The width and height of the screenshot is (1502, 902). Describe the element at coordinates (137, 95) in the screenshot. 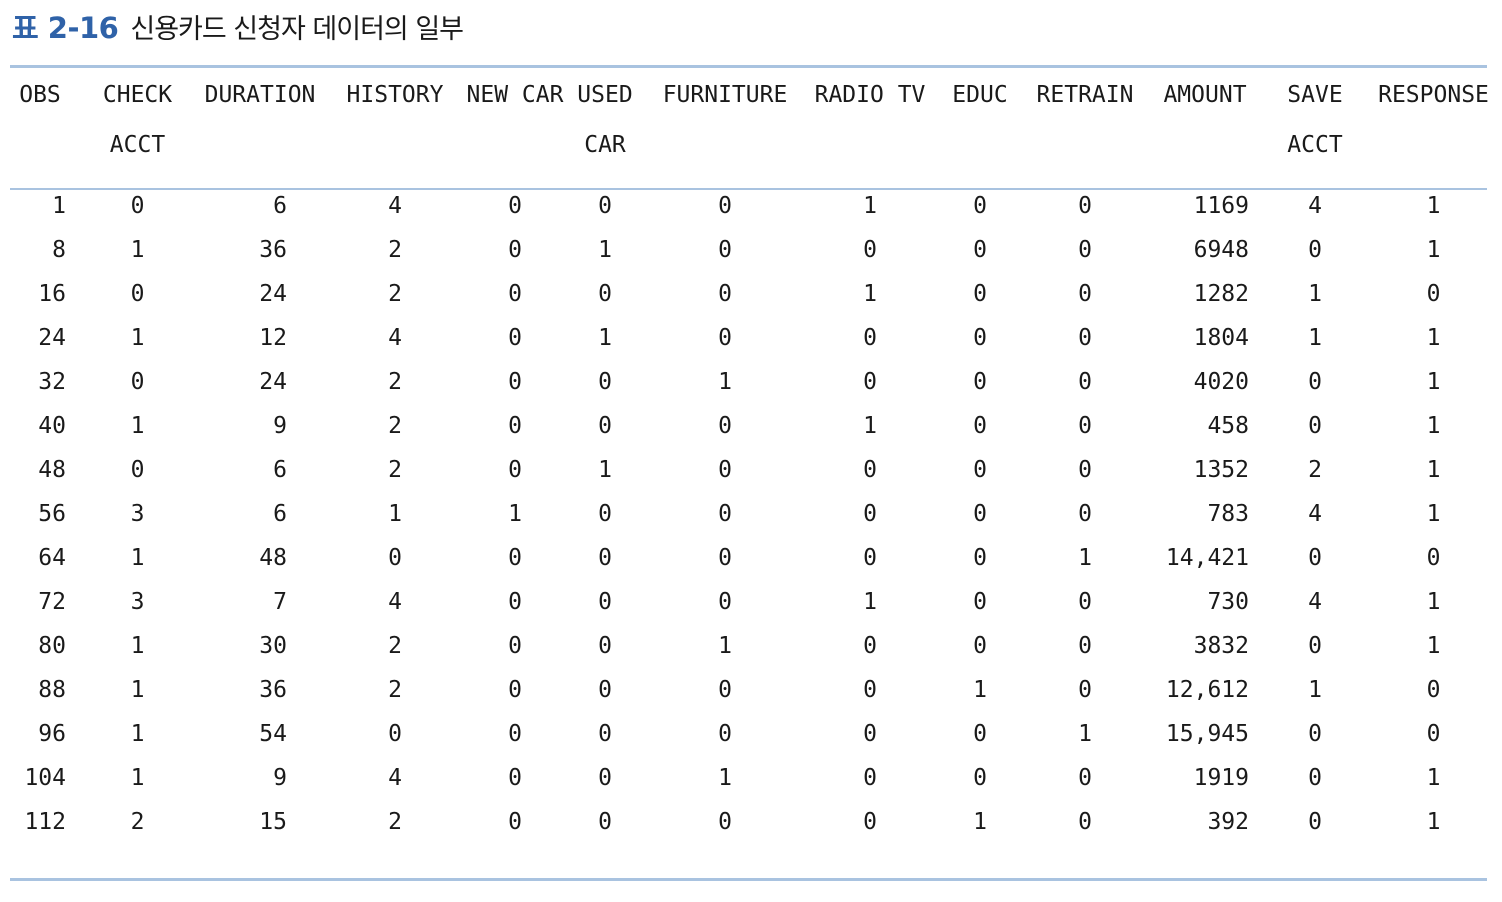

I see `column-header: CHECK` at that location.